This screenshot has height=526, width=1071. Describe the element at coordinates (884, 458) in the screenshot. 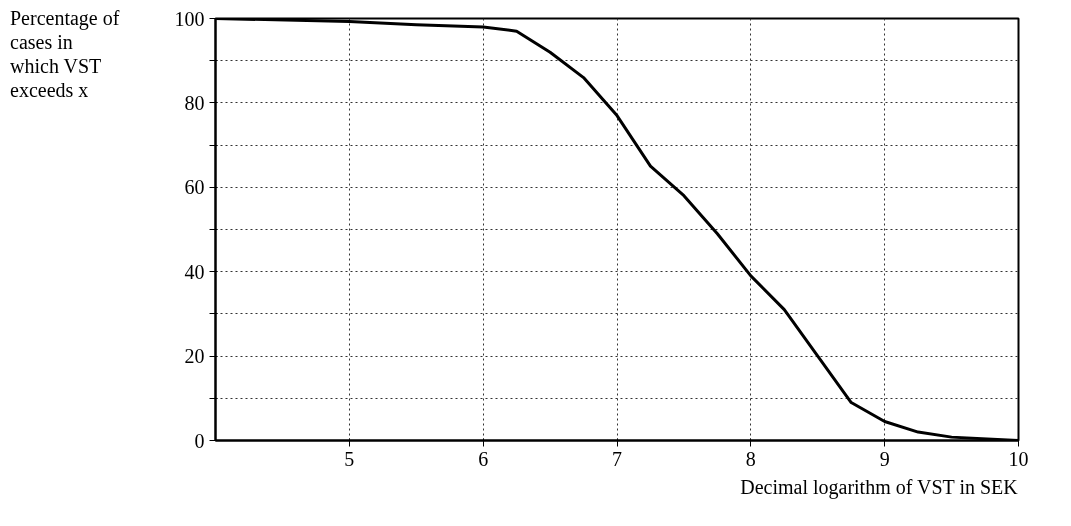

I see `x-tick-label: 9` at that location.